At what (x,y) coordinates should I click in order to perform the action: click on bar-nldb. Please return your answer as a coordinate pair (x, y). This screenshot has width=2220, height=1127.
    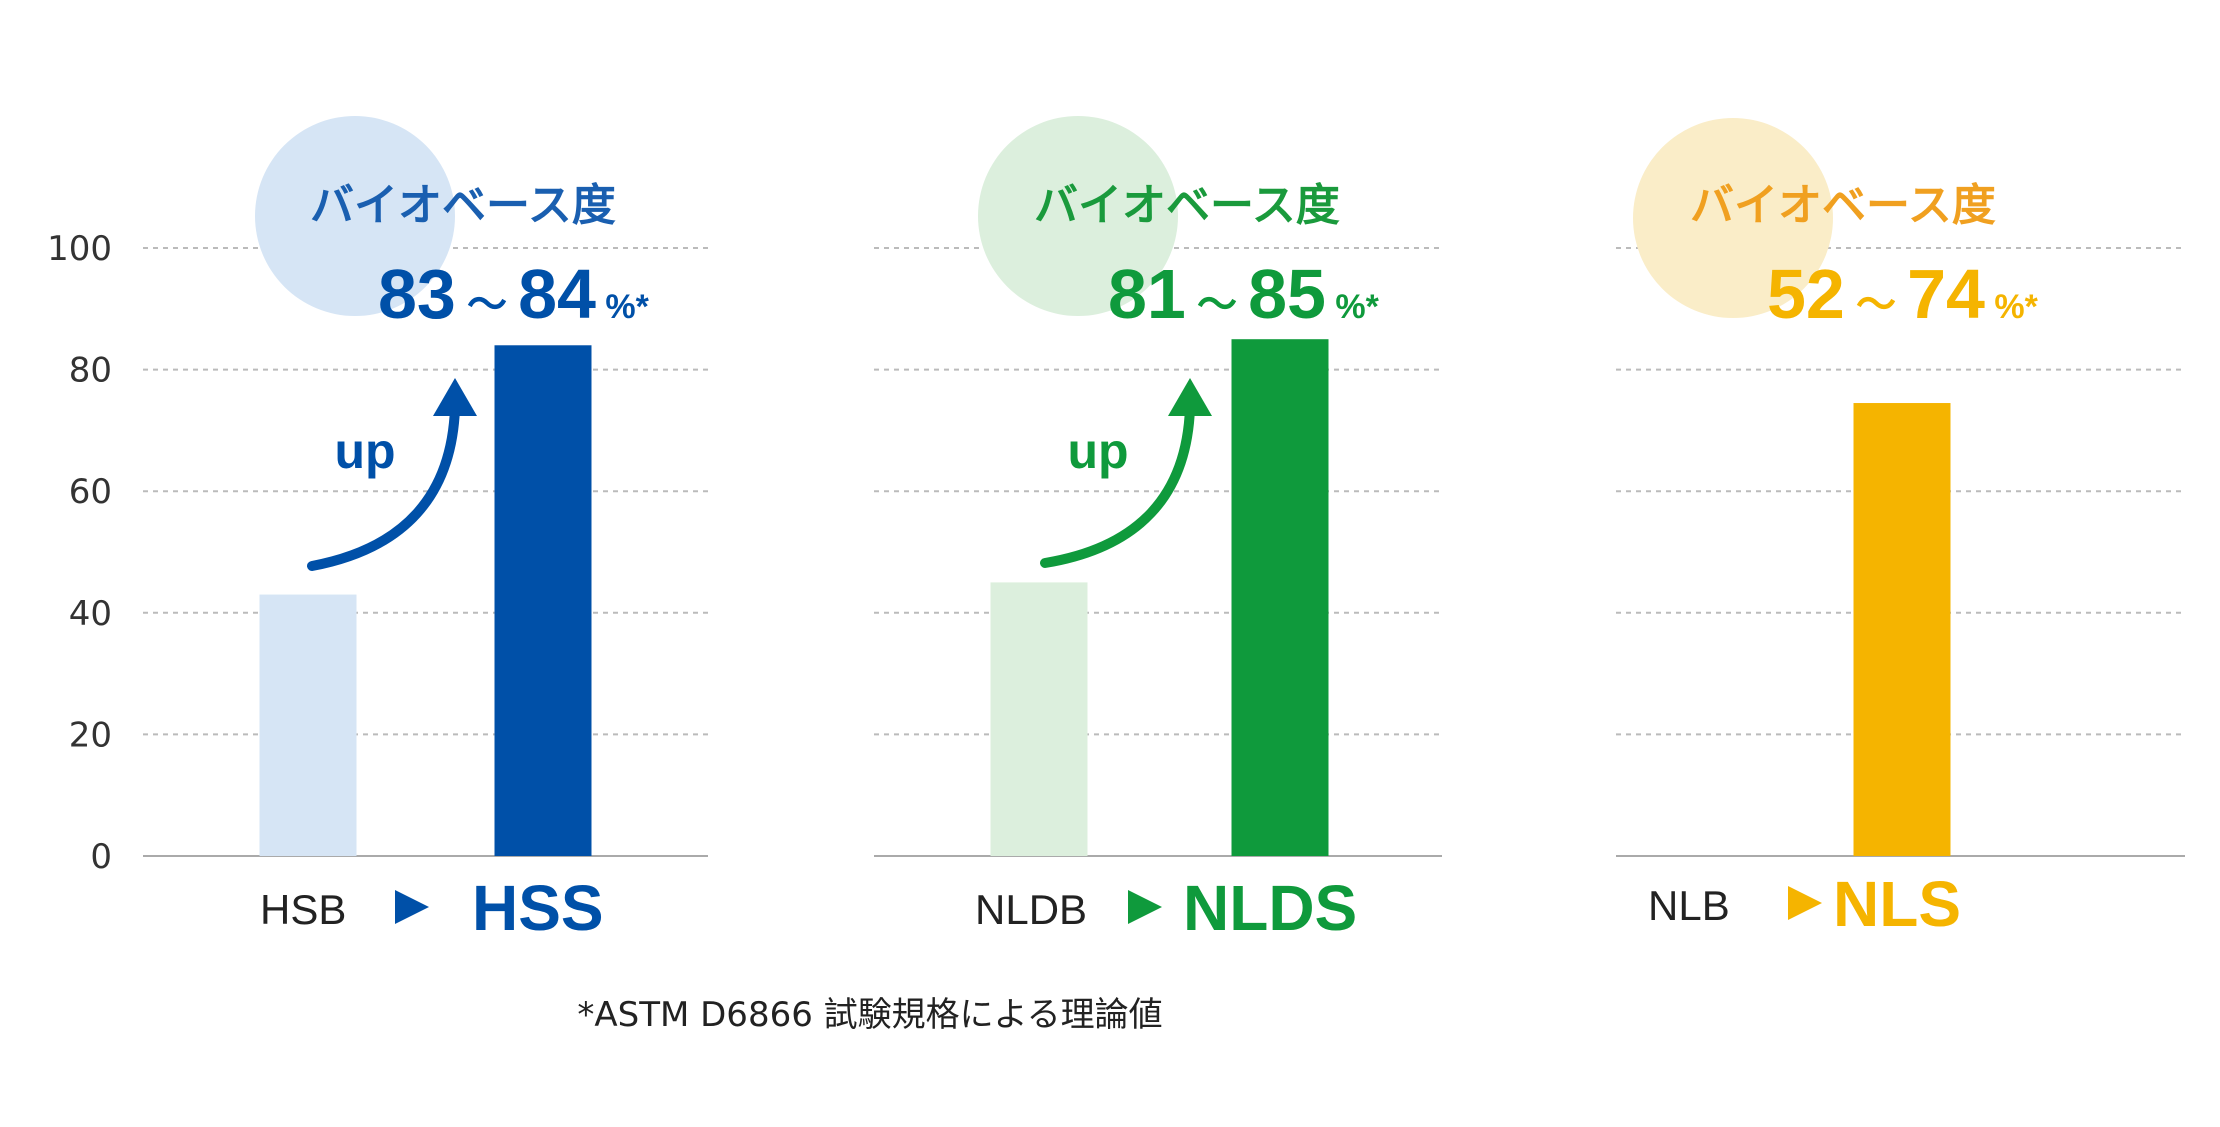
    Looking at the image, I should click on (1039, 719).